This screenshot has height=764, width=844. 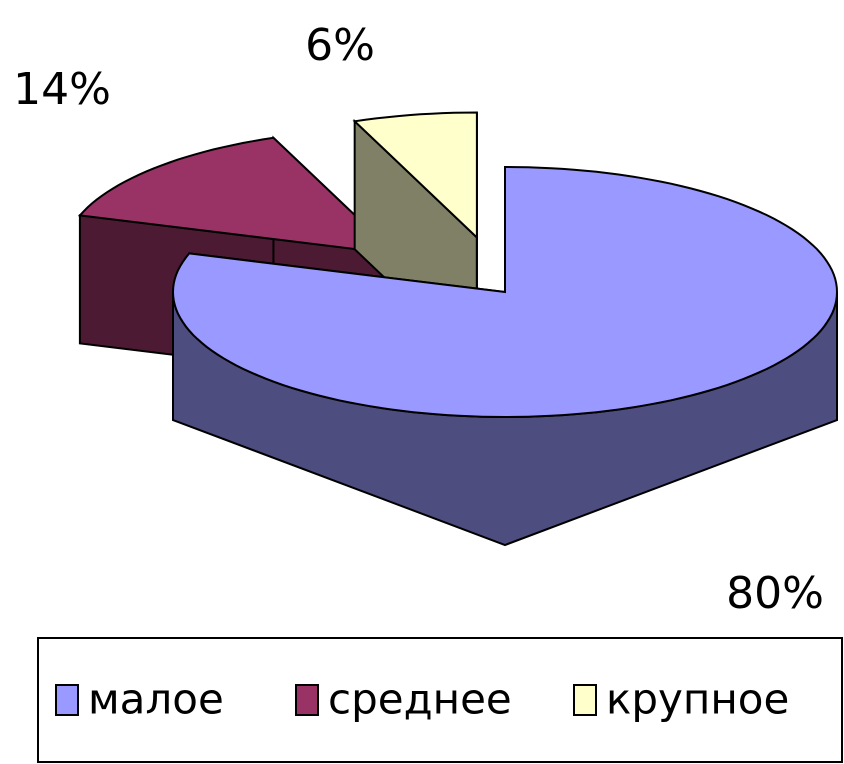 What do you see at coordinates (420, 699) in the screenshot?
I see `legend-label: среднее` at bounding box center [420, 699].